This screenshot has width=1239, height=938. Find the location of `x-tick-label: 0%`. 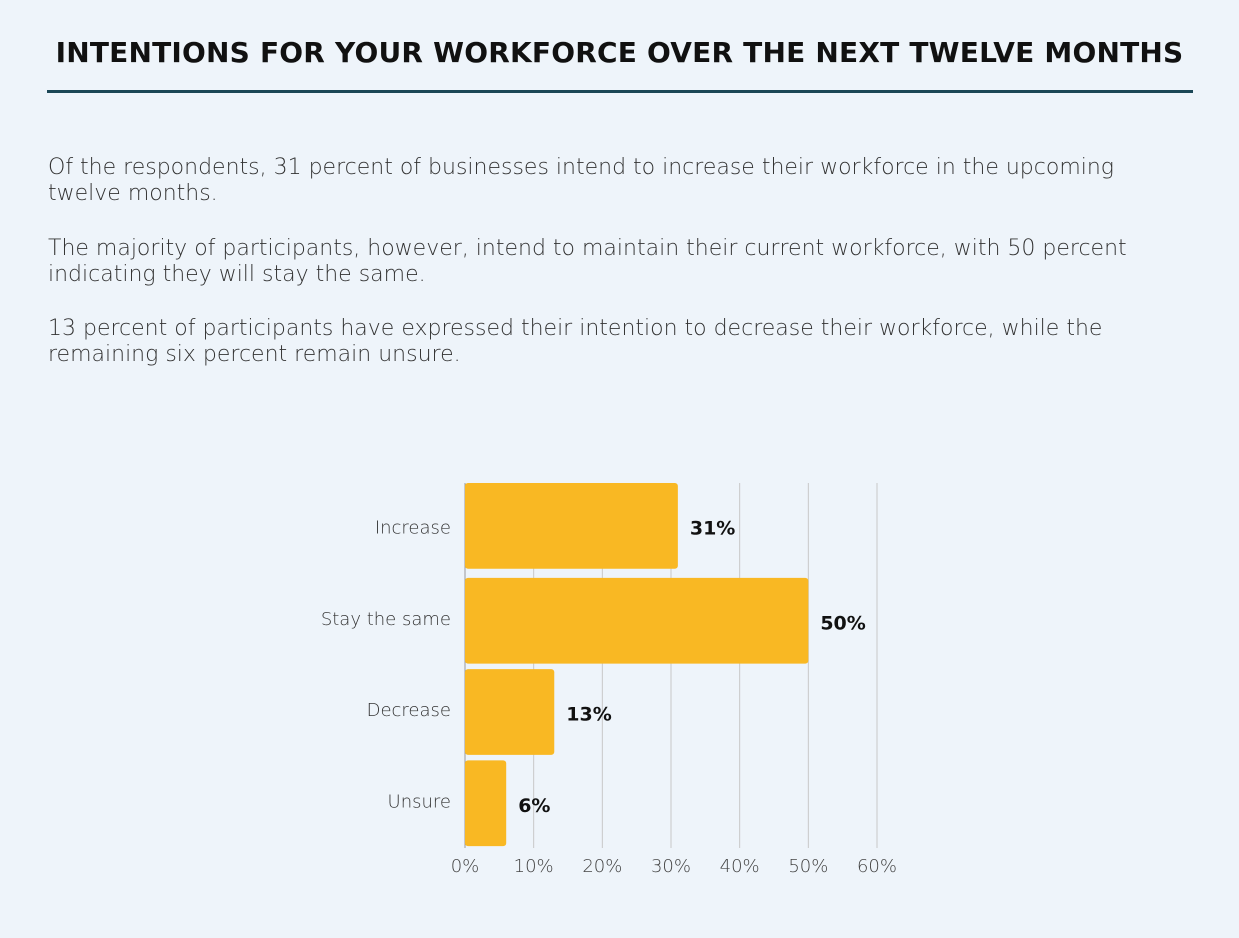

x-tick-label: 0% is located at coordinates (465, 866).